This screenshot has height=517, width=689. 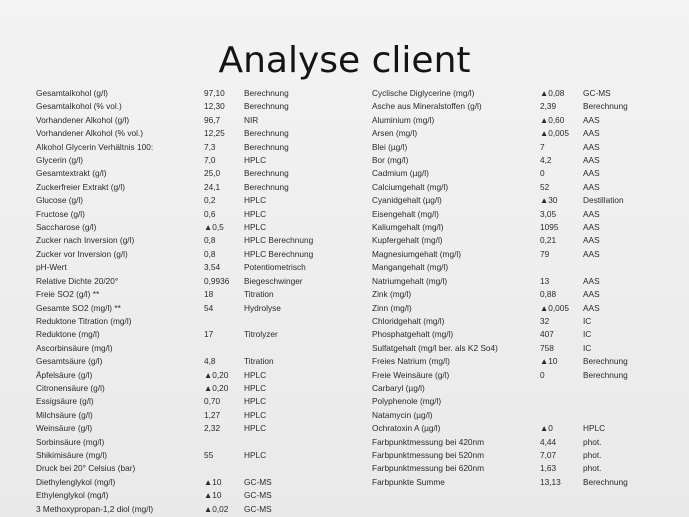 I want to click on parameter-name: Vorhandener Alkohol (% vol.), so click(x=90, y=133).